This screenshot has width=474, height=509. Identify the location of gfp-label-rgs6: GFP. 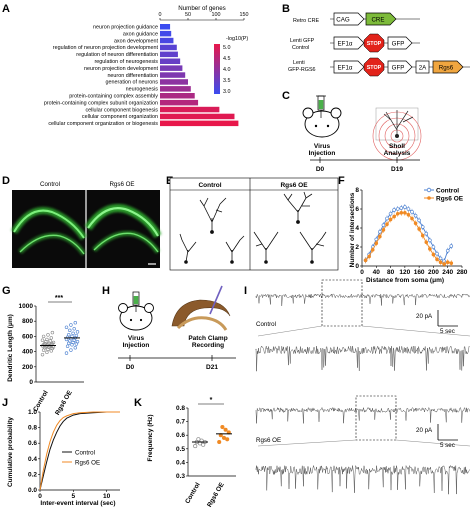
(398, 68).